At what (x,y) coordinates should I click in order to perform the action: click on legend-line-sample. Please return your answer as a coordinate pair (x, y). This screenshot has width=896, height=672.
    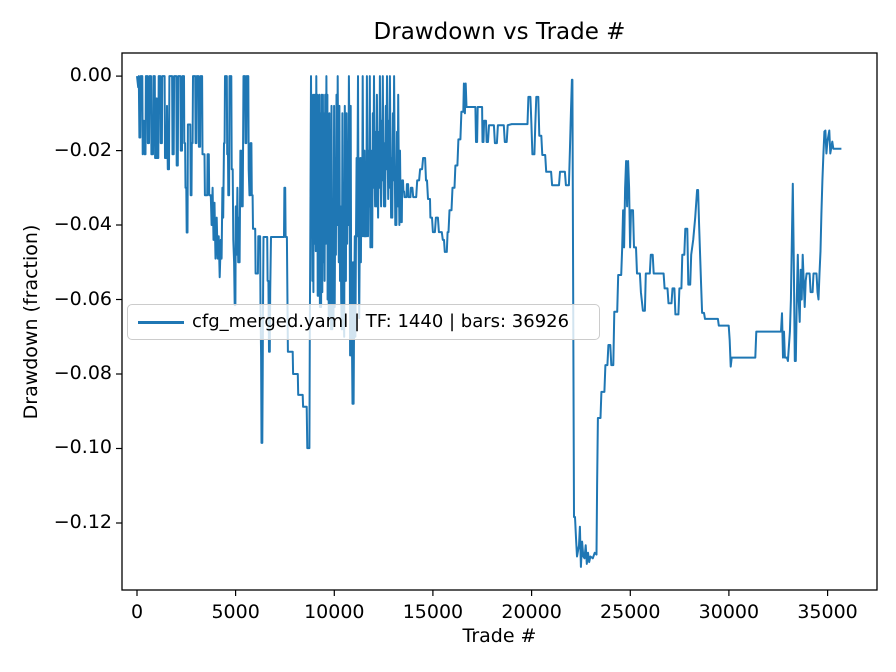
    Looking at the image, I should click on (161, 322).